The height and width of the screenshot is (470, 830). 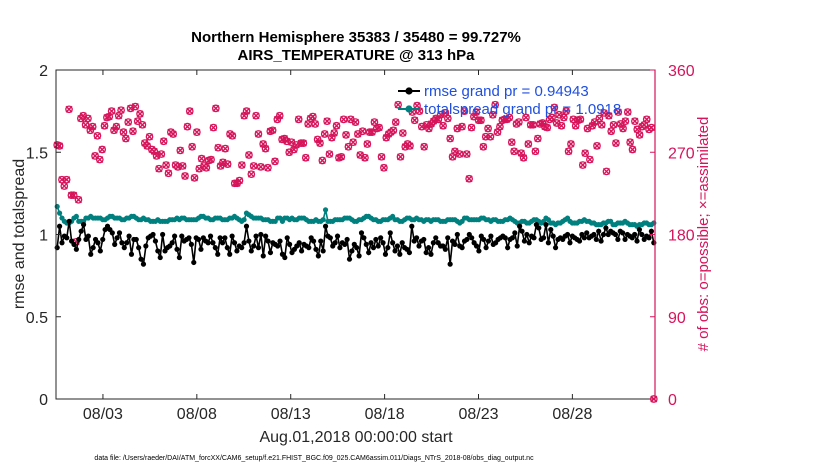 What do you see at coordinates (681, 153) in the screenshot?
I see `y-right-tick-label: 270` at bounding box center [681, 153].